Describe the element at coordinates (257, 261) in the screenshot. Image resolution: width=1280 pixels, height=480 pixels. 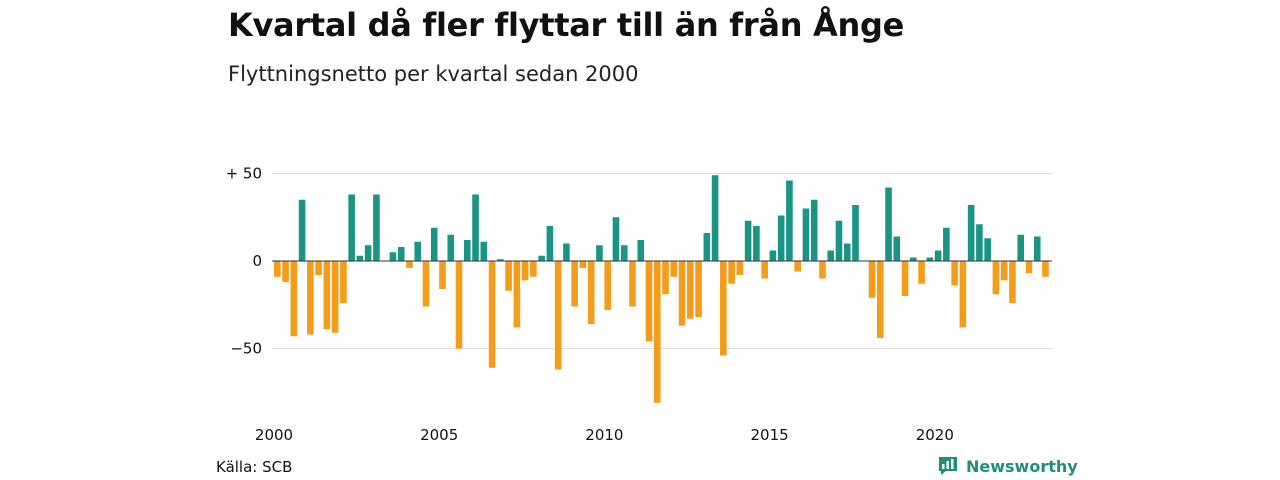
I see `y-tick-label: 0` at that location.